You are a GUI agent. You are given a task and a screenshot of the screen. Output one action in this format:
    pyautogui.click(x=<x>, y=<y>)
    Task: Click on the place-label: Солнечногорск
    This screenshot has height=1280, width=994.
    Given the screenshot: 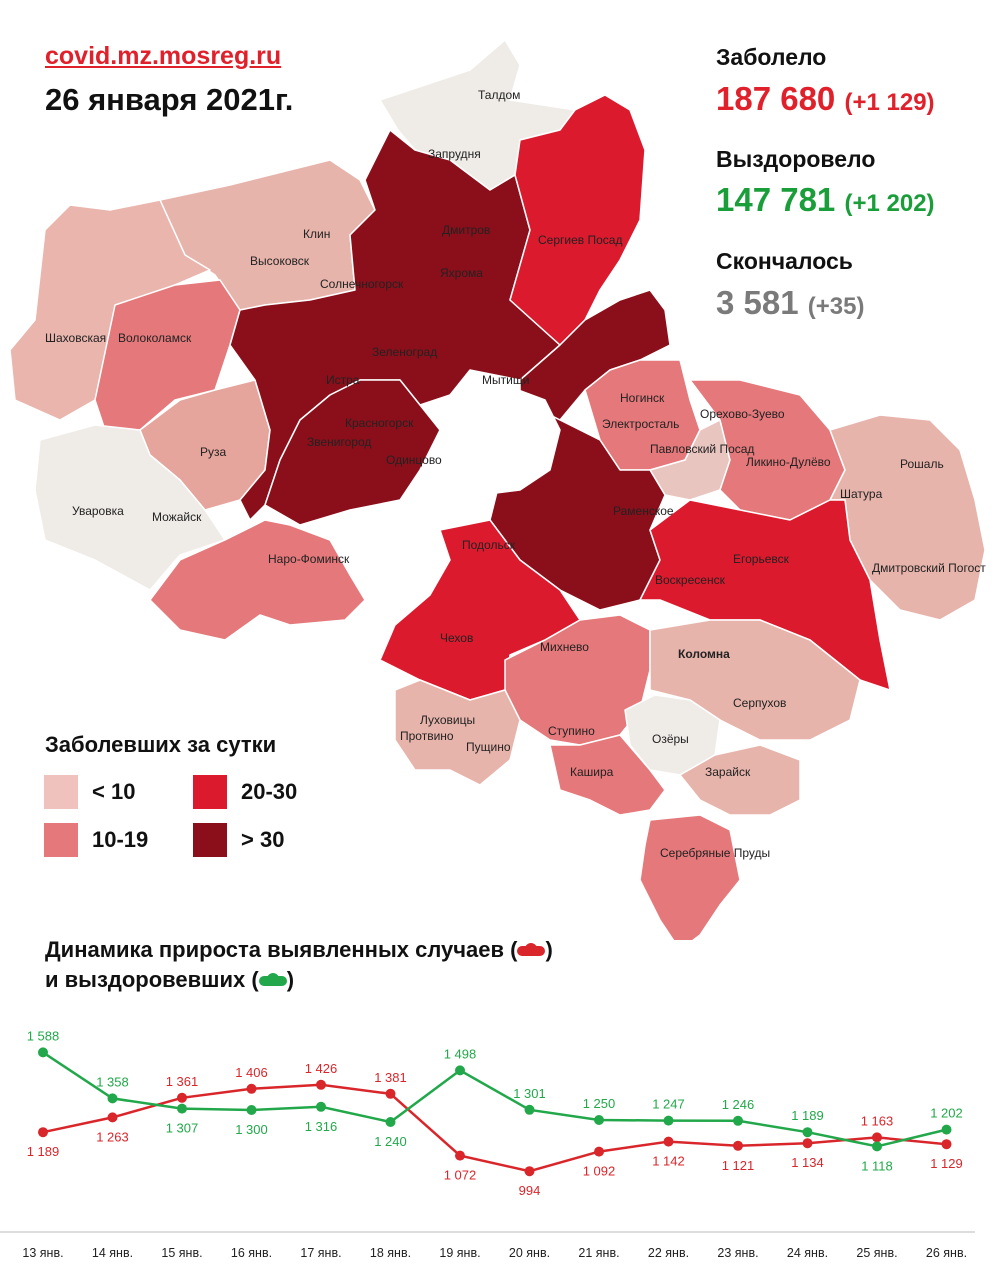 What is the action you would take?
    pyautogui.click(x=362, y=284)
    